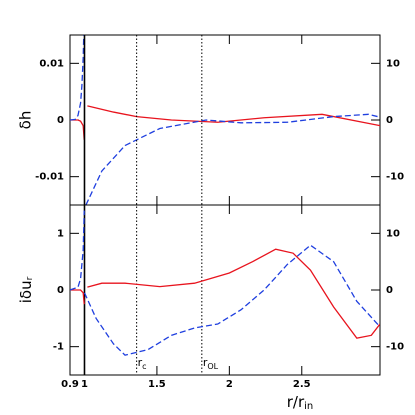 This screenshot has height=415, width=415. I want to click on reference-label-sub: c, so click(144, 366).